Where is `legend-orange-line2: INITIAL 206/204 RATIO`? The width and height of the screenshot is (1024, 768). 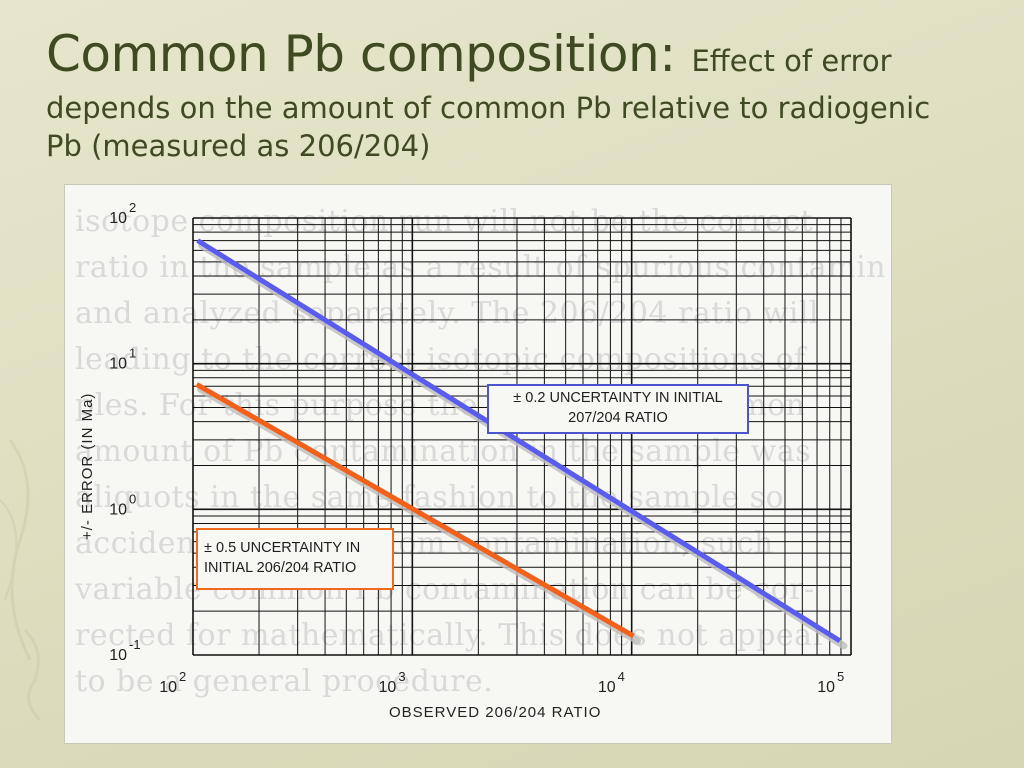 legend-orange-line2: INITIAL 206/204 RATIO is located at coordinates (280, 568).